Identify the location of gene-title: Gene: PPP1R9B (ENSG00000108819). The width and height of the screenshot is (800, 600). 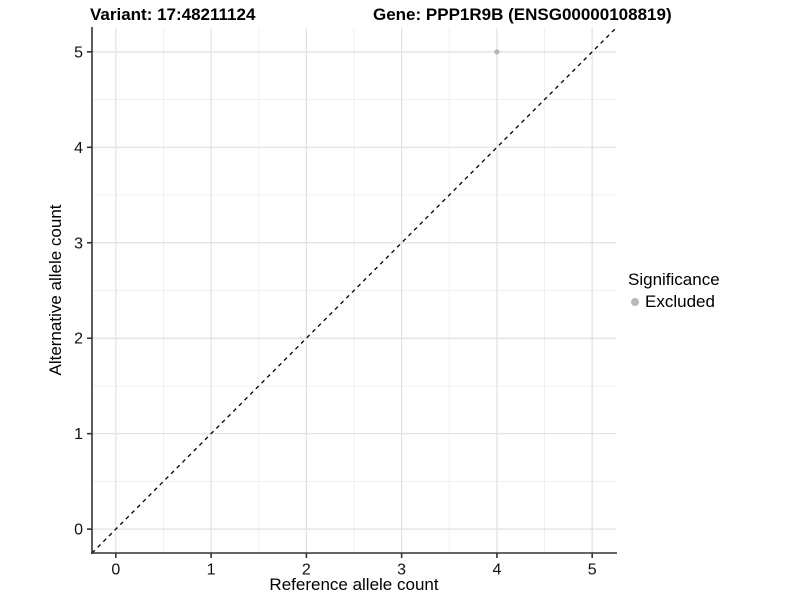
(522, 14).